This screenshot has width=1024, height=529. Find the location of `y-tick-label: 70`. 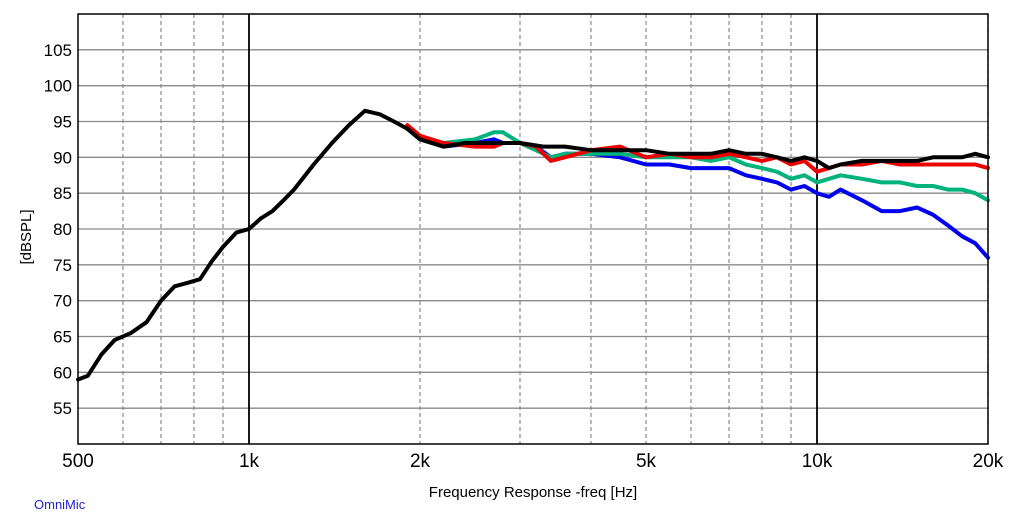

y-tick-label: 70 is located at coordinates (62, 301).